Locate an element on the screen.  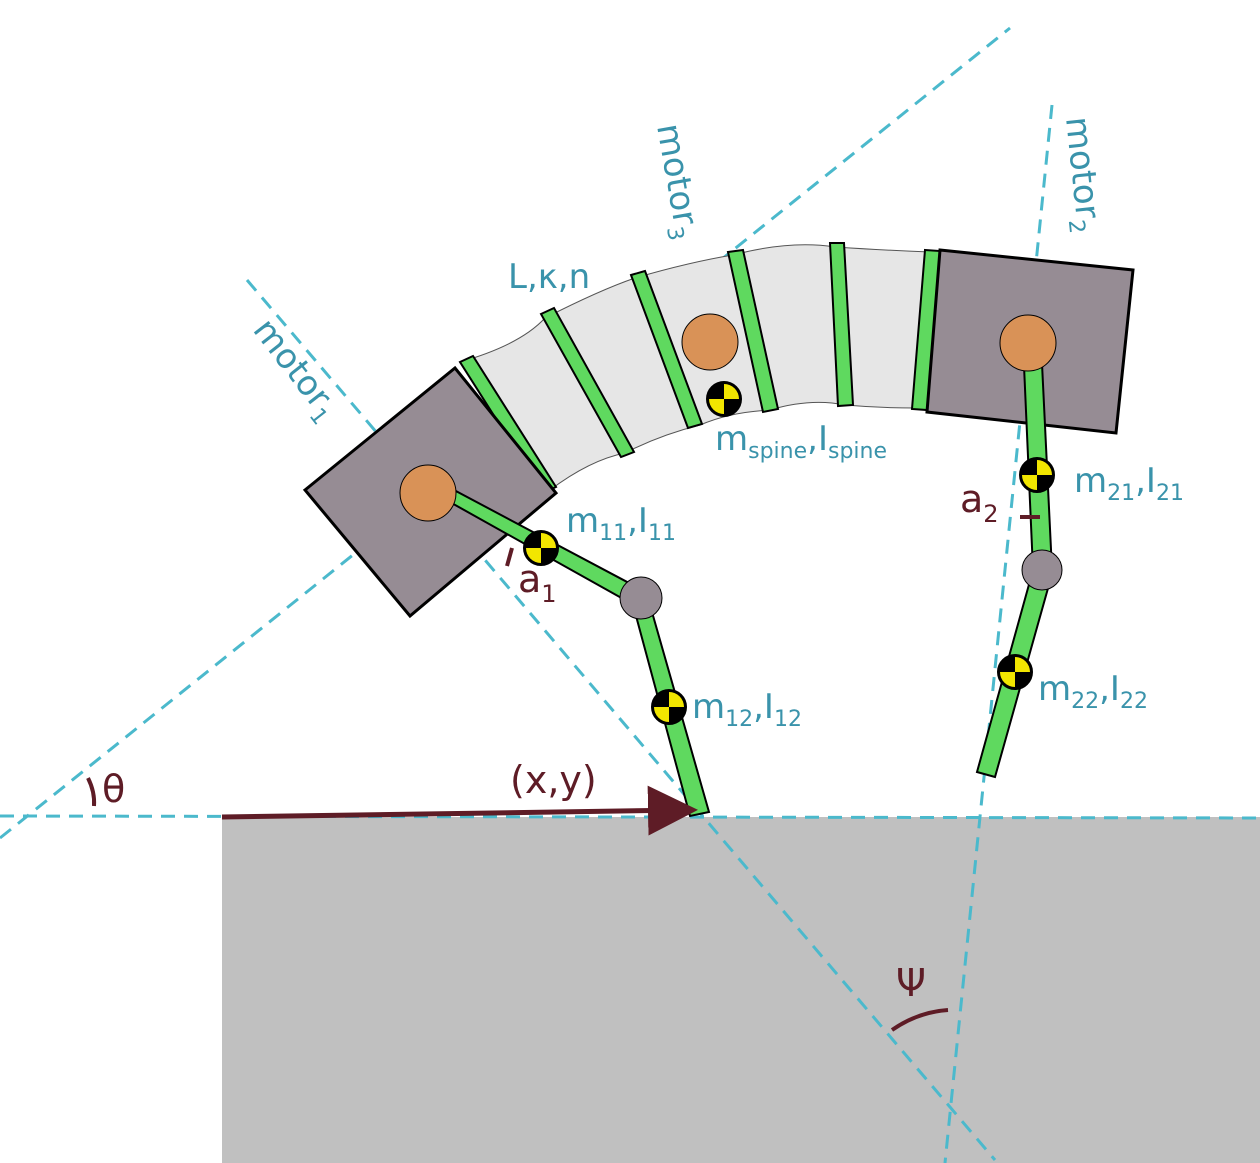
a1-mark is located at coordinates (509, 557).